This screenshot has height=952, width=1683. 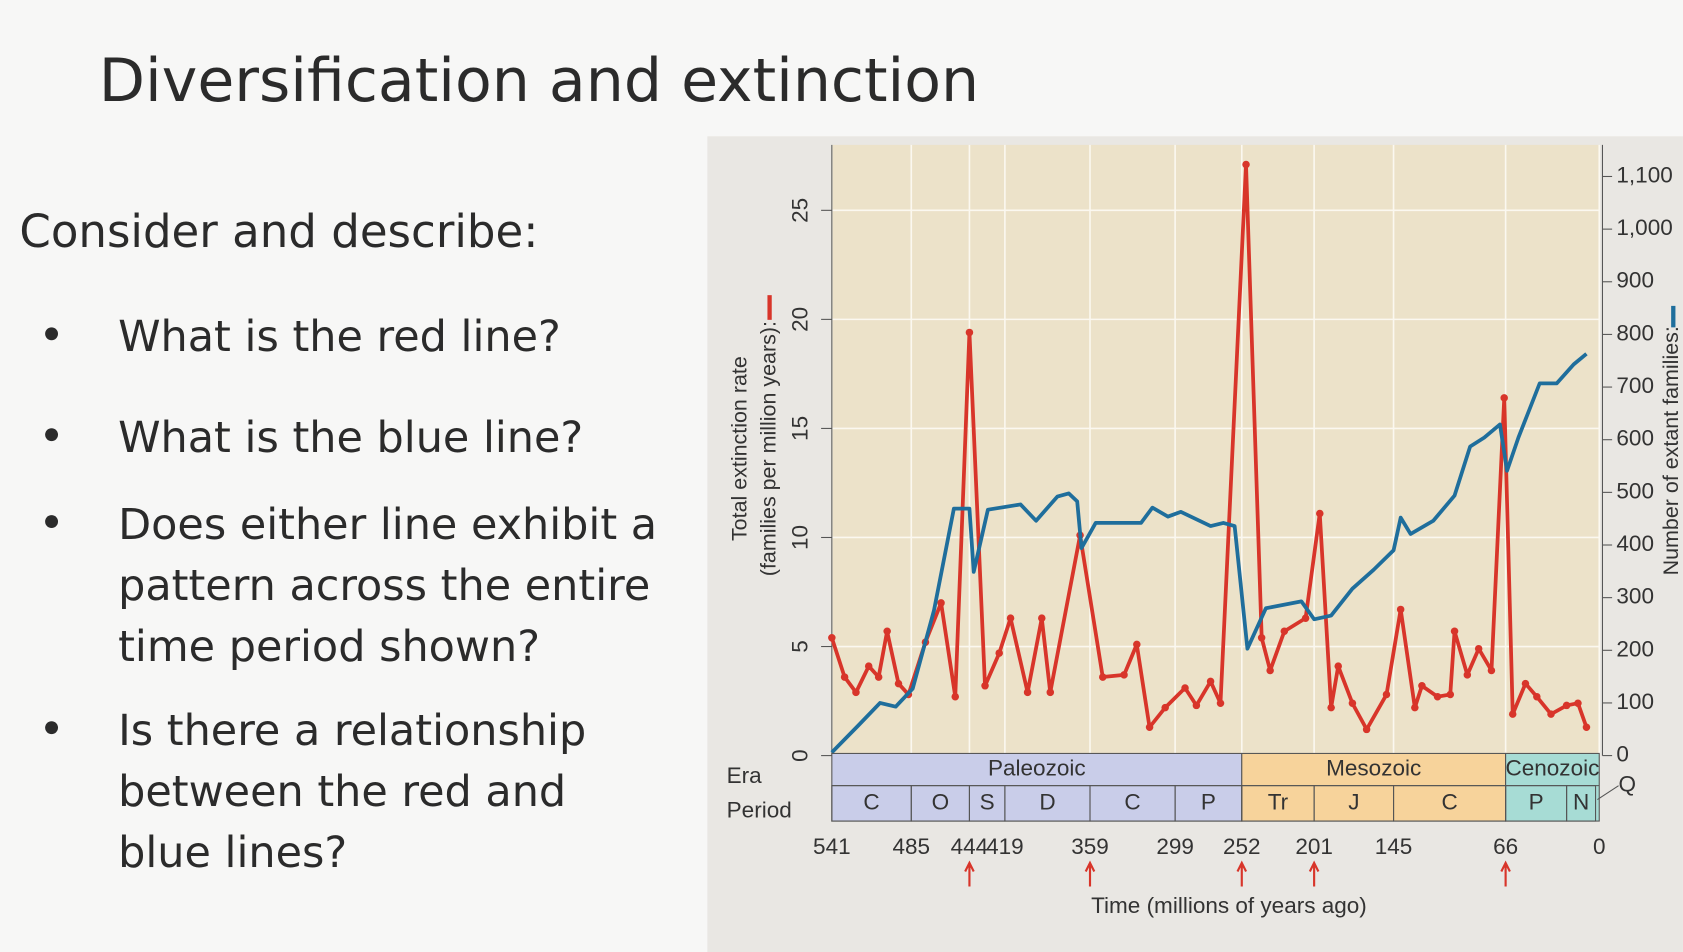 I want to click on bullet-text: Does either line exhibit a, so click(x=387, y=525).